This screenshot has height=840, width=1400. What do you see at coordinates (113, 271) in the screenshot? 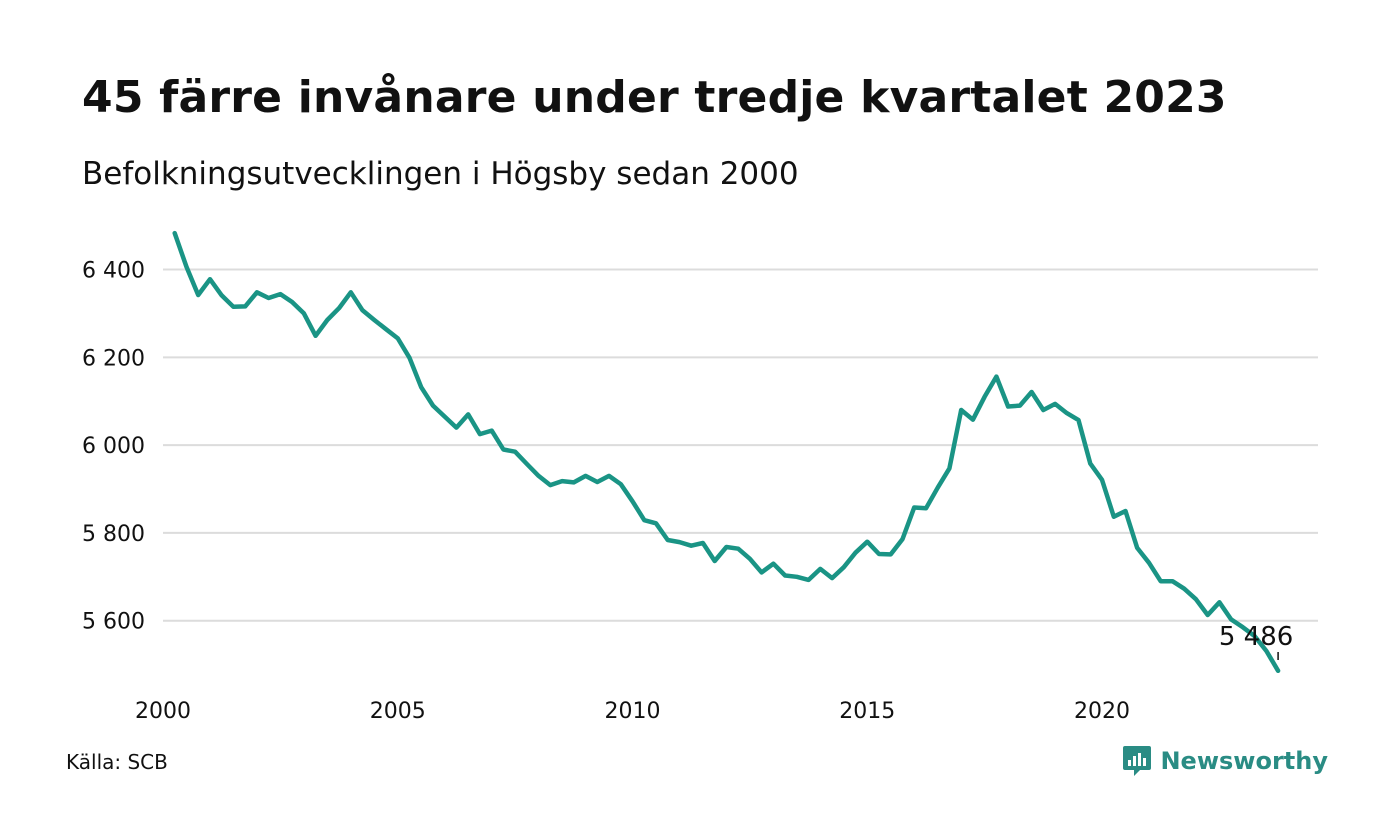
I see `y-tick-label: 6 400` at bounding box center [113, 271].